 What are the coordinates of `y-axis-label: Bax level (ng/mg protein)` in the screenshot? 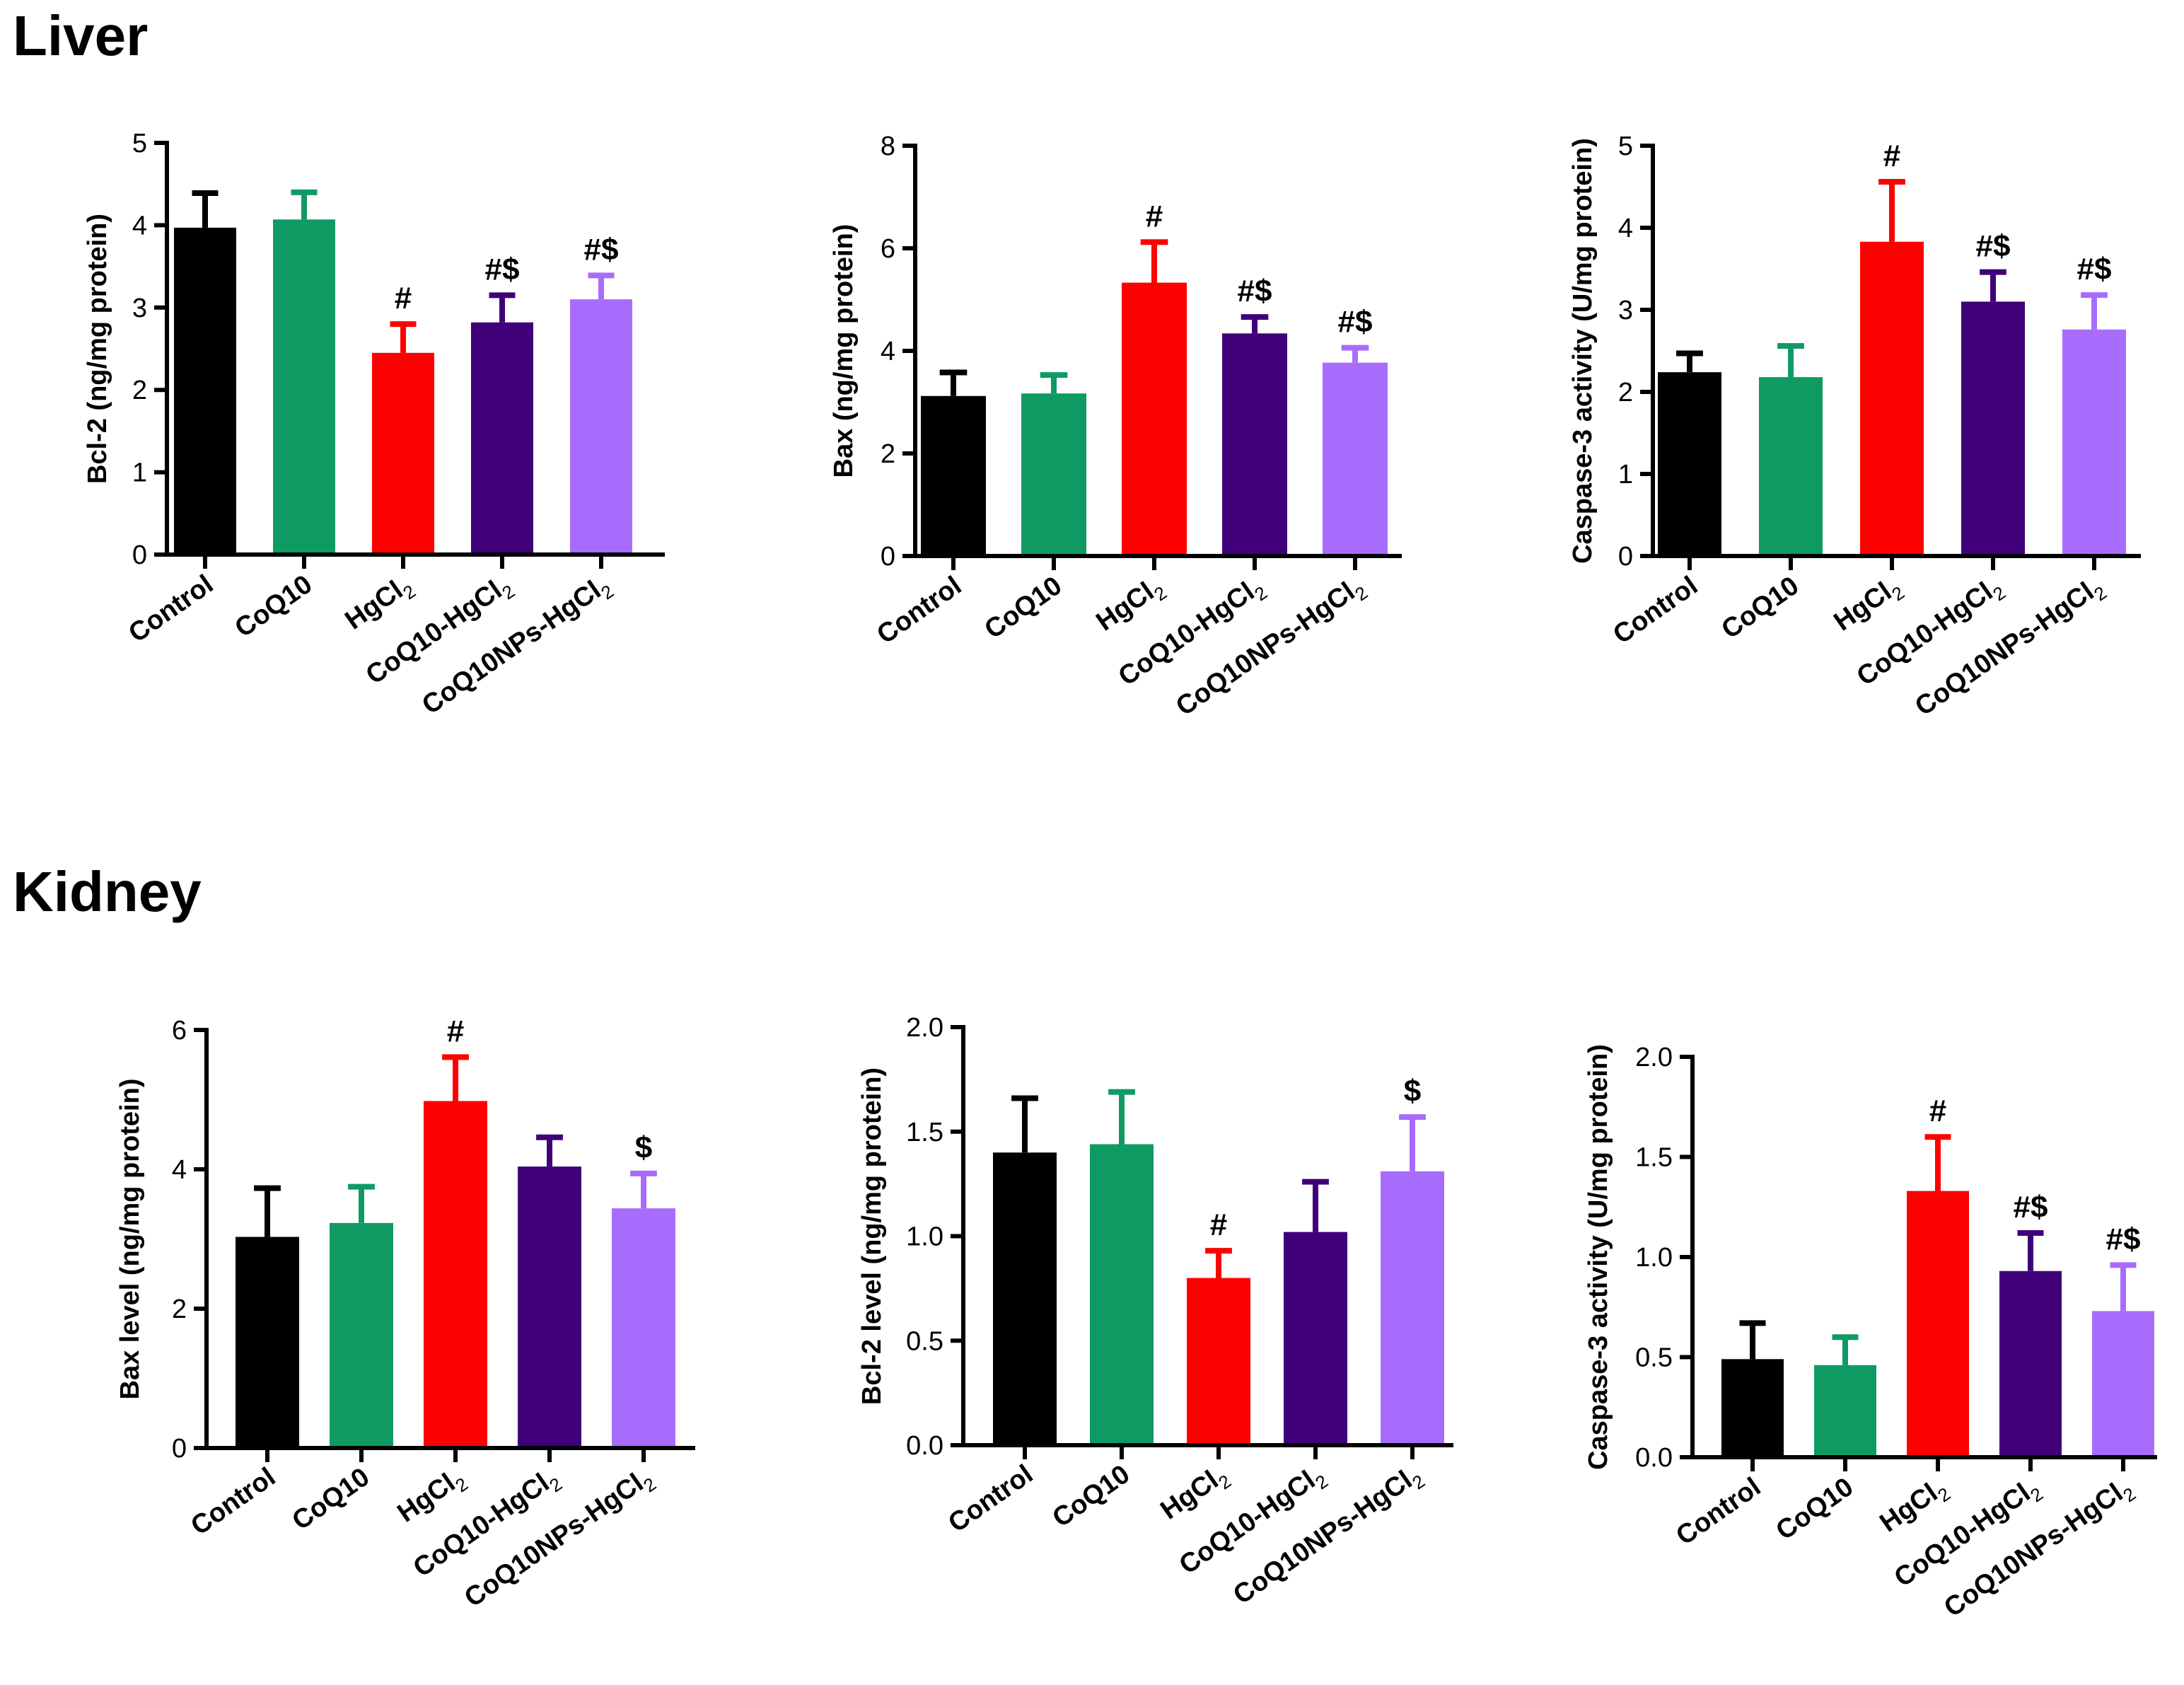 It's located at (130, 1239).